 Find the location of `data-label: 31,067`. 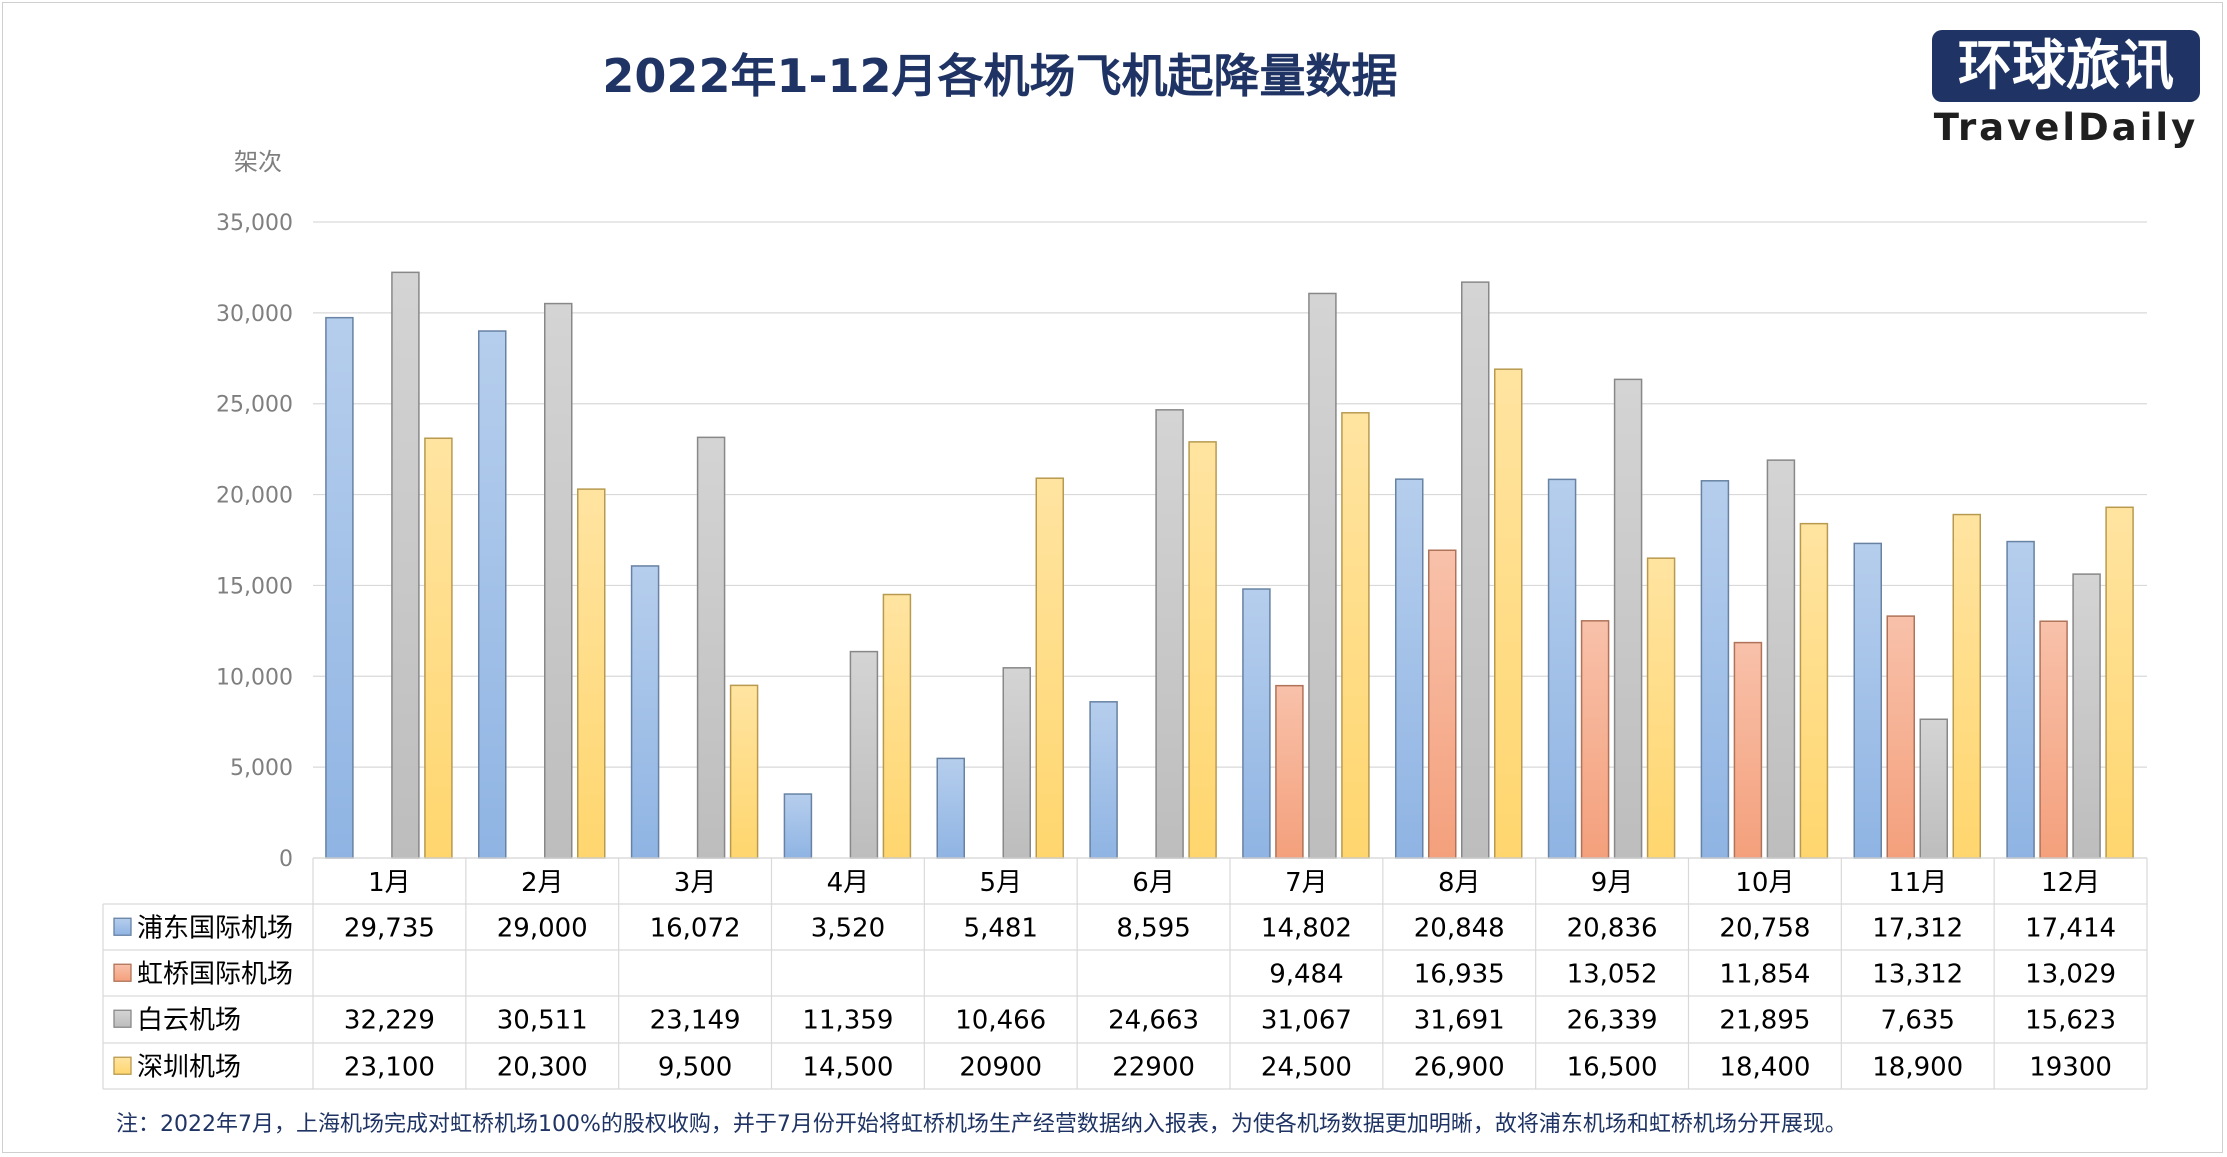

data-label: 31,067 is located at coordinates (1306, 1020).